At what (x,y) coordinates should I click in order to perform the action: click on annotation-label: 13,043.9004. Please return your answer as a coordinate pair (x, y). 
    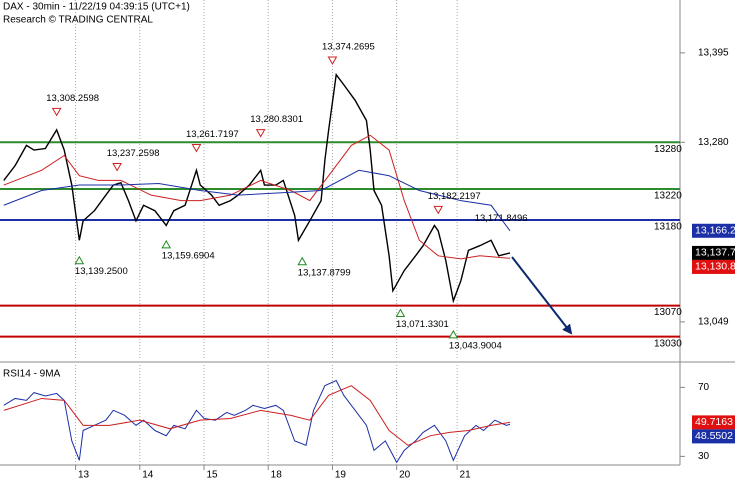
    Looking at the image, I should click on (475, 345).